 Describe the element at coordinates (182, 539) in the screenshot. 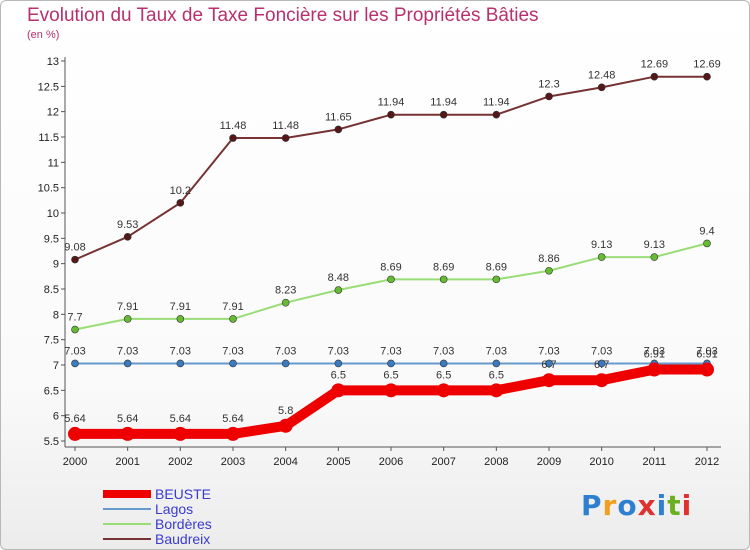

I see `legend-label: Baudreix` at that location.